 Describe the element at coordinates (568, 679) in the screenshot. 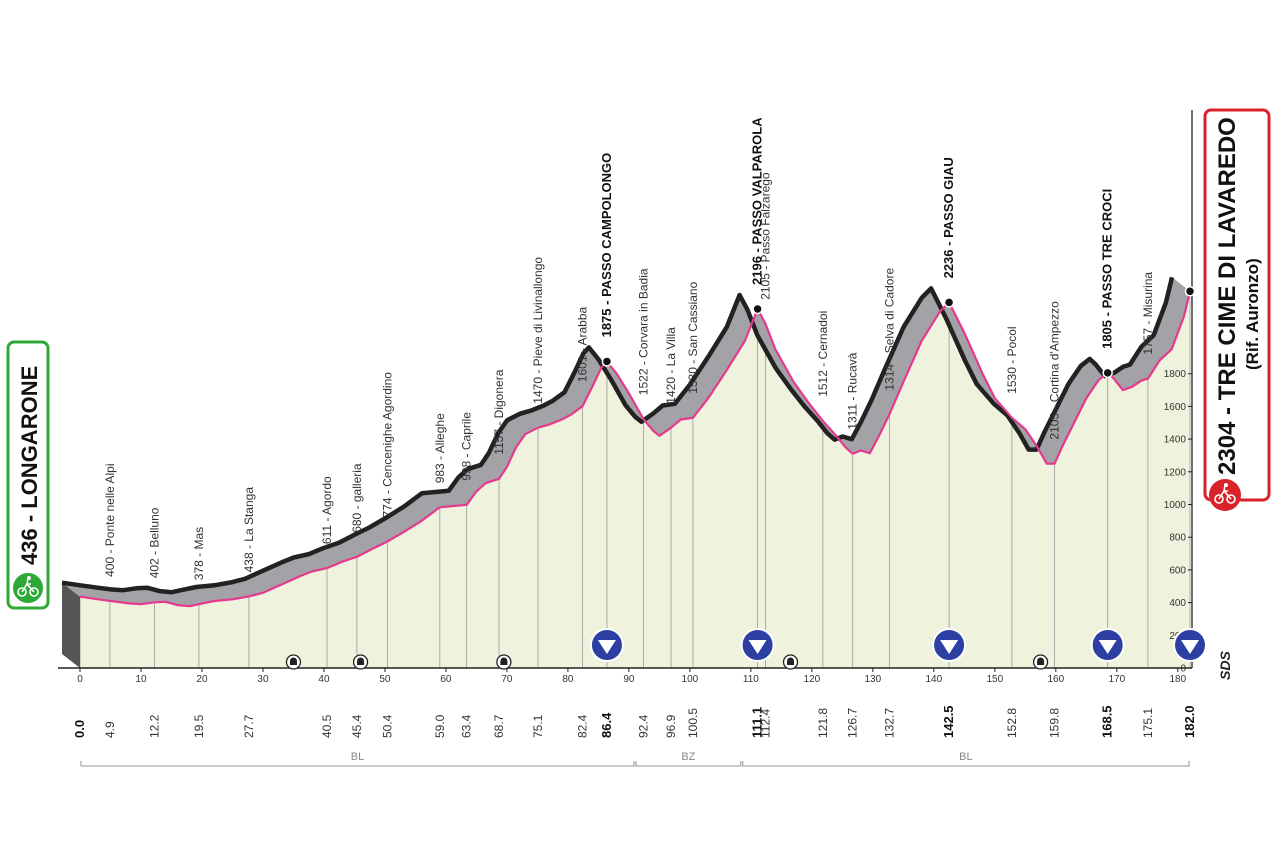

I see `x-tick-label: 80` at that location.